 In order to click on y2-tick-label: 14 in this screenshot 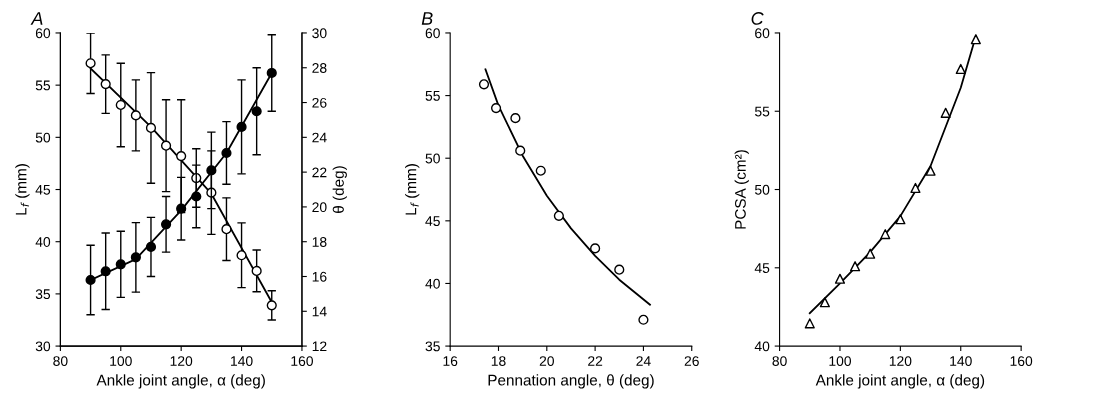, I will do `click(319, 311)`.